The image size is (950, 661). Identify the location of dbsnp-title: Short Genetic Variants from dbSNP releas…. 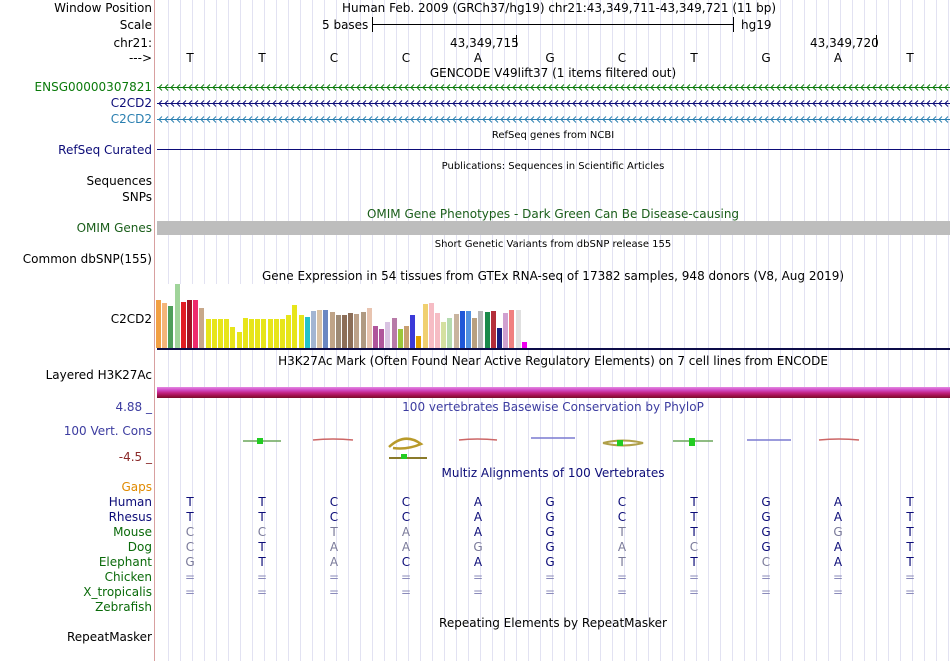
(553, 244).